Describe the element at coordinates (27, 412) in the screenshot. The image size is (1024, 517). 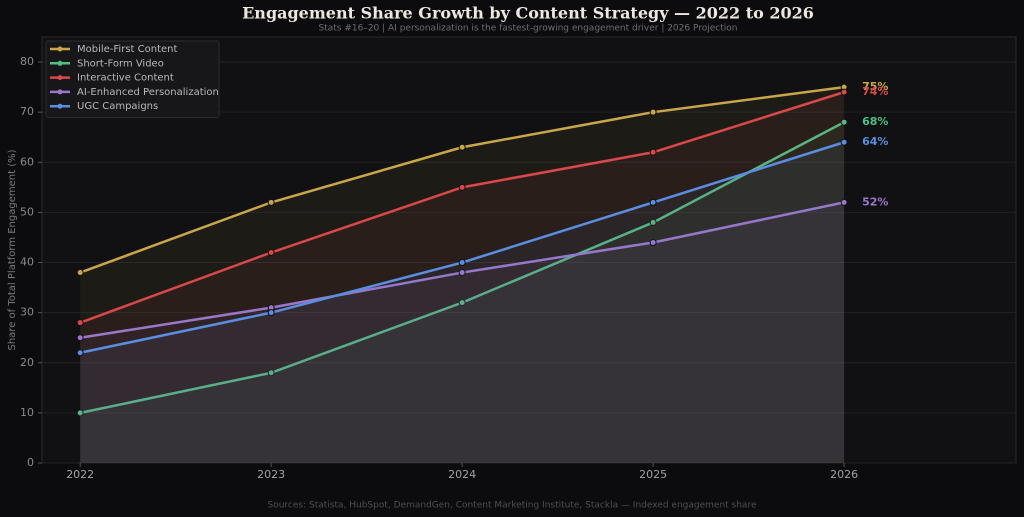
I see `y-tick-label: 10` at that location.